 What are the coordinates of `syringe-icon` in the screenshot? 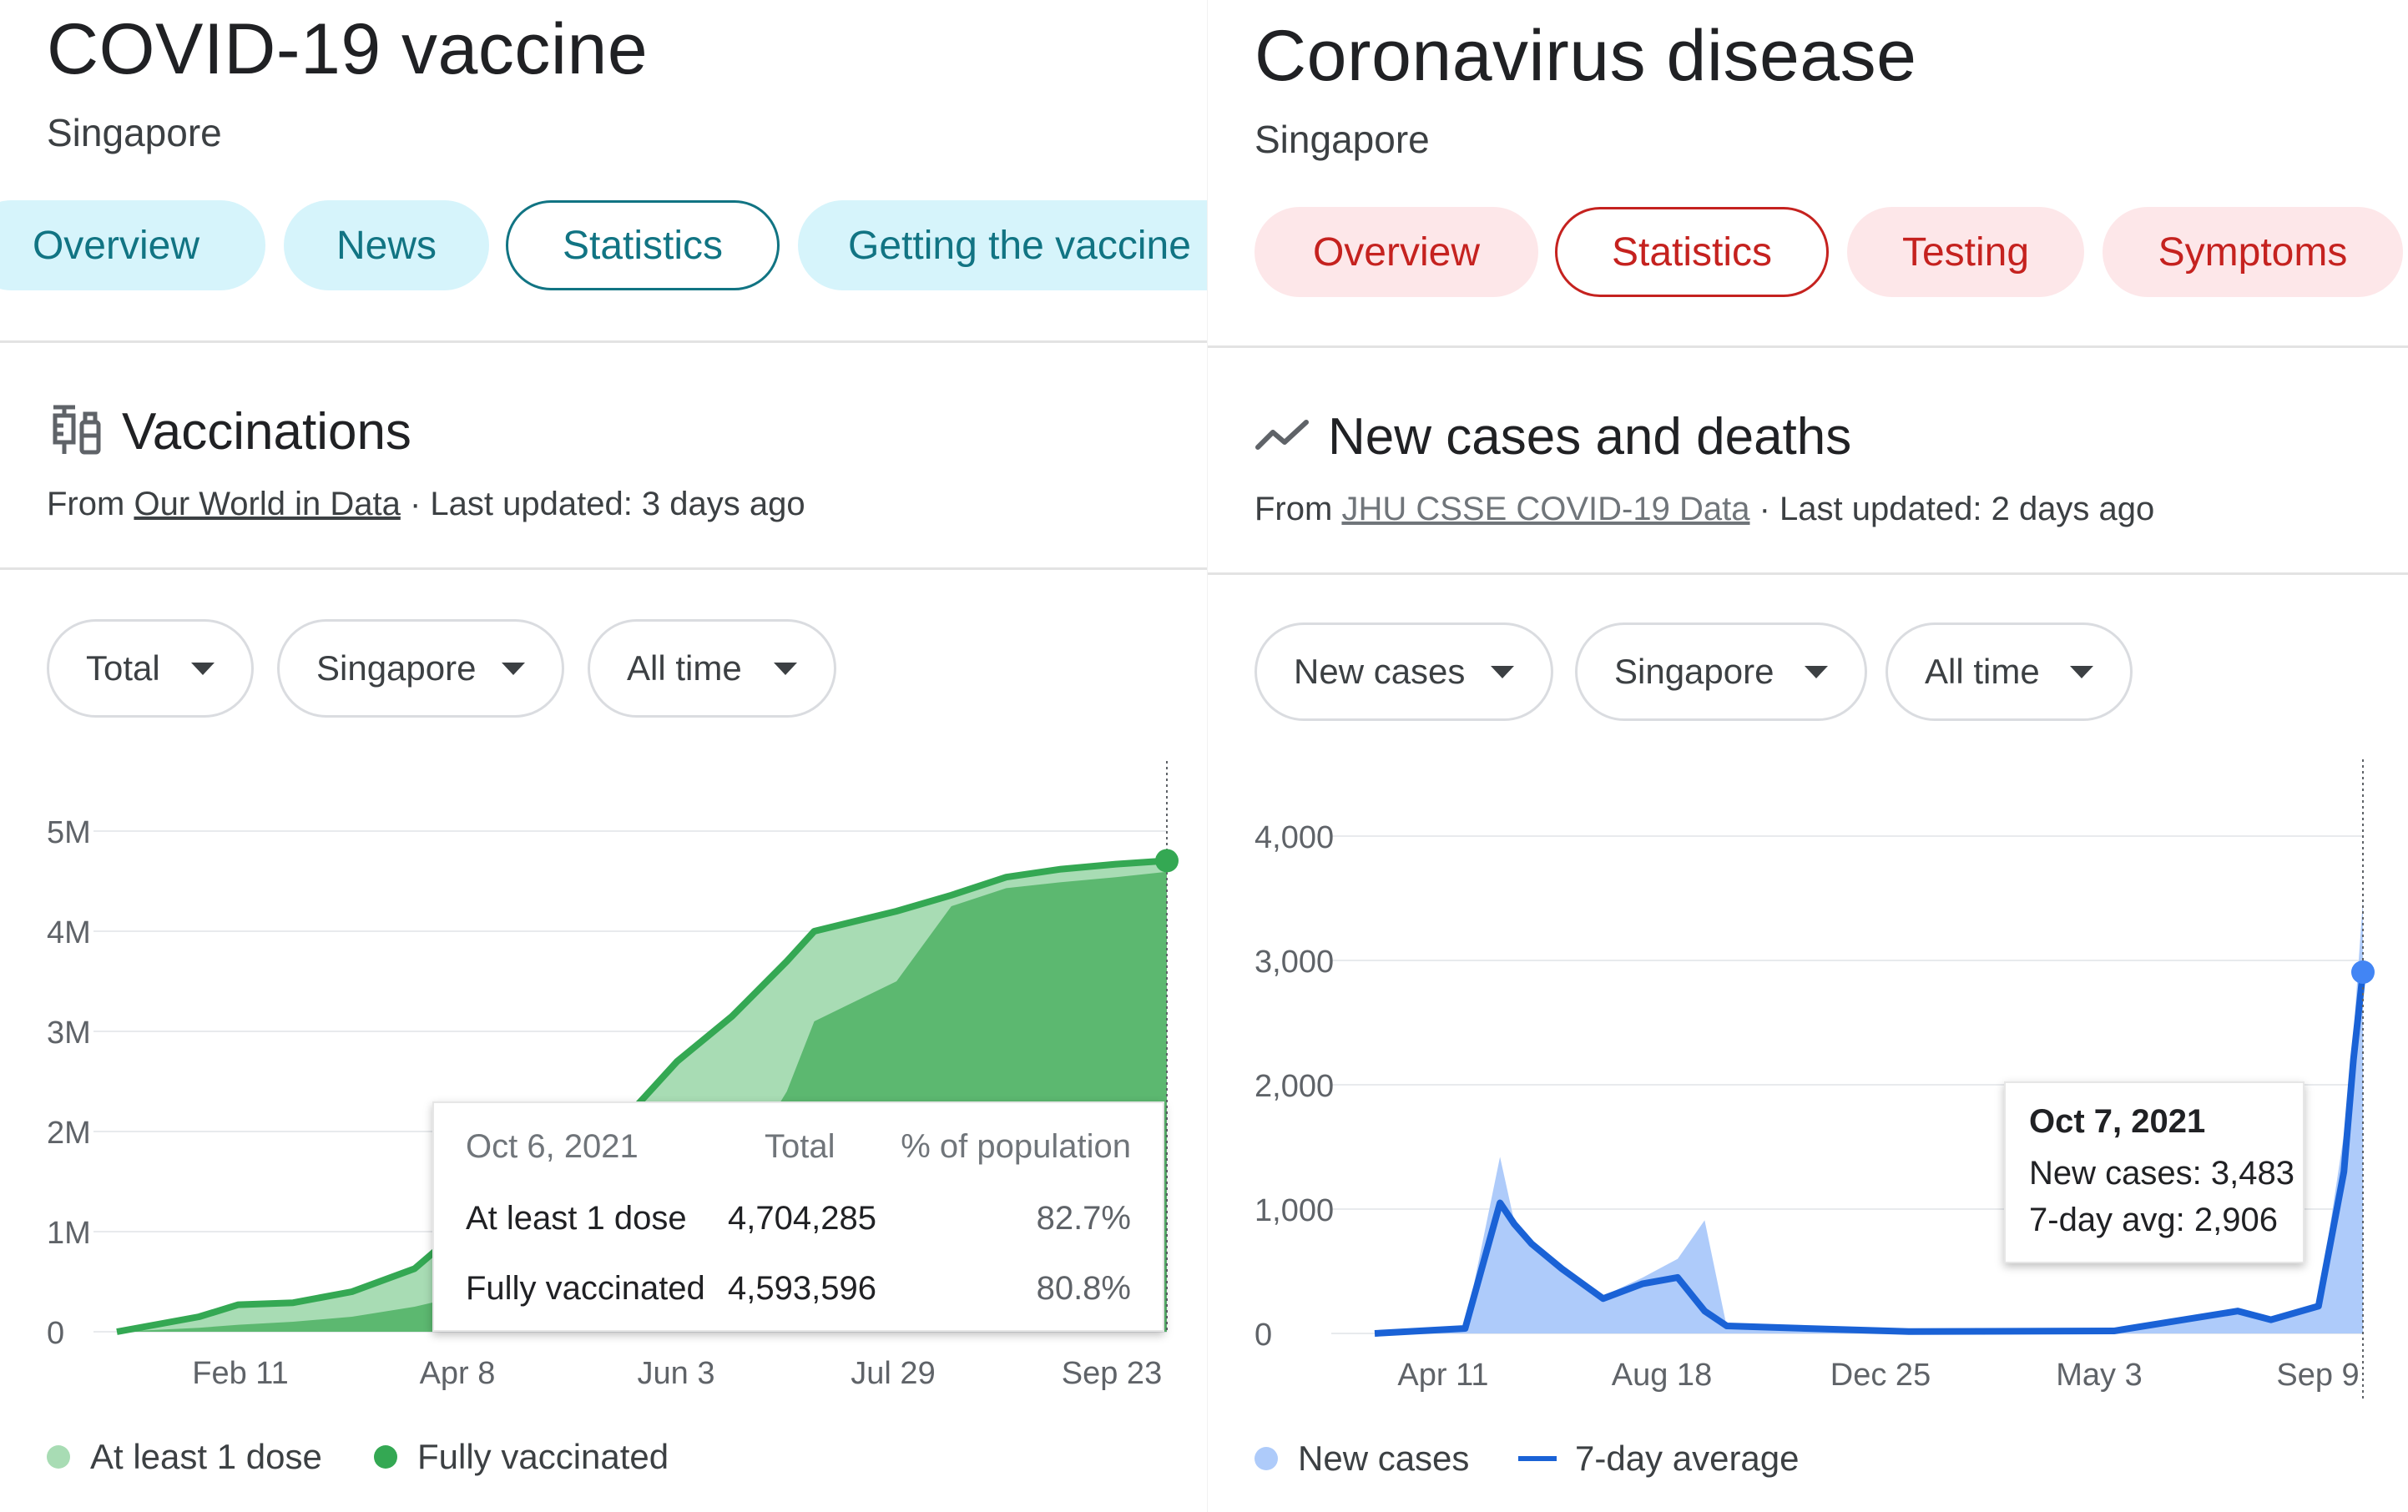 It's located at (77, 430).